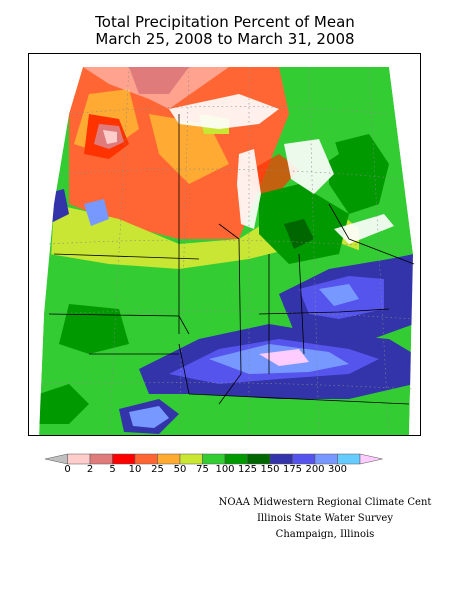  What do you see at coordinates (325, 502) in the screenshot?
I see `credit-noaa: NOAA Midwestern Regional Climate Cent` at bounding box center [325, 502].